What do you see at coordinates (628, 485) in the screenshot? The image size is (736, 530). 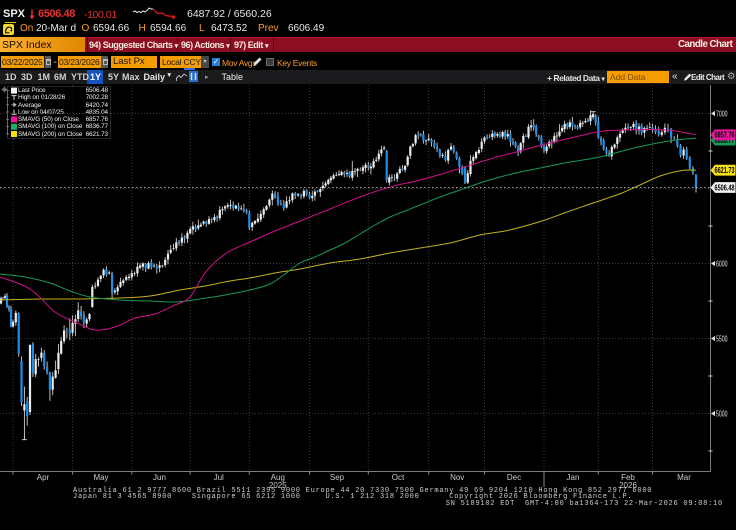 I see `svg-text: 2026` at bounding box center [628, 485].